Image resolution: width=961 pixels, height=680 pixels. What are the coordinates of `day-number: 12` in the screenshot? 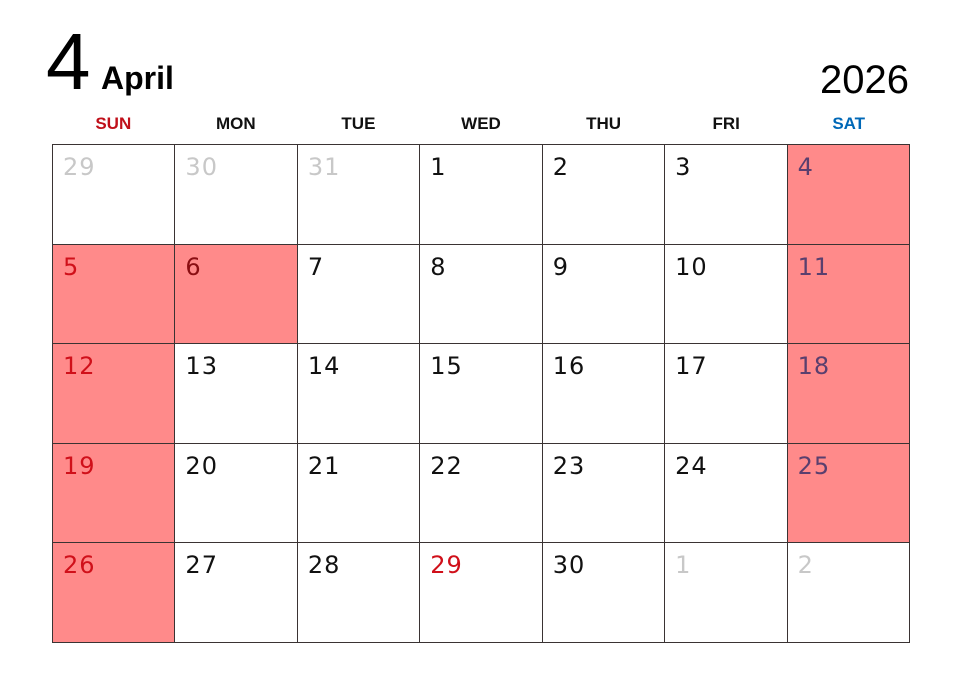 It's located at (79, 366).